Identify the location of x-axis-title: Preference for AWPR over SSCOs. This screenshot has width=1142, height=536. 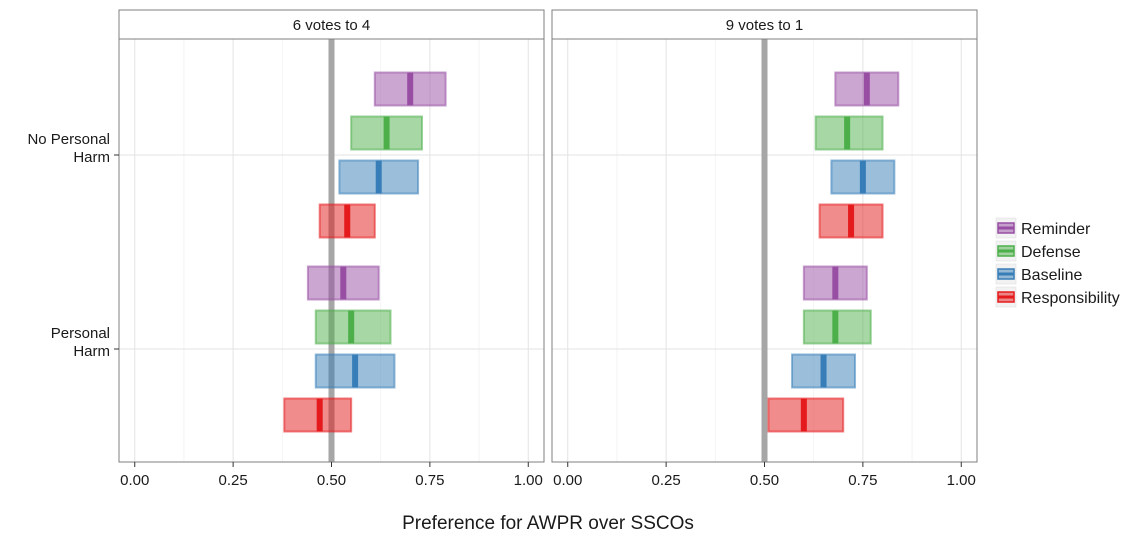
(548, 523).